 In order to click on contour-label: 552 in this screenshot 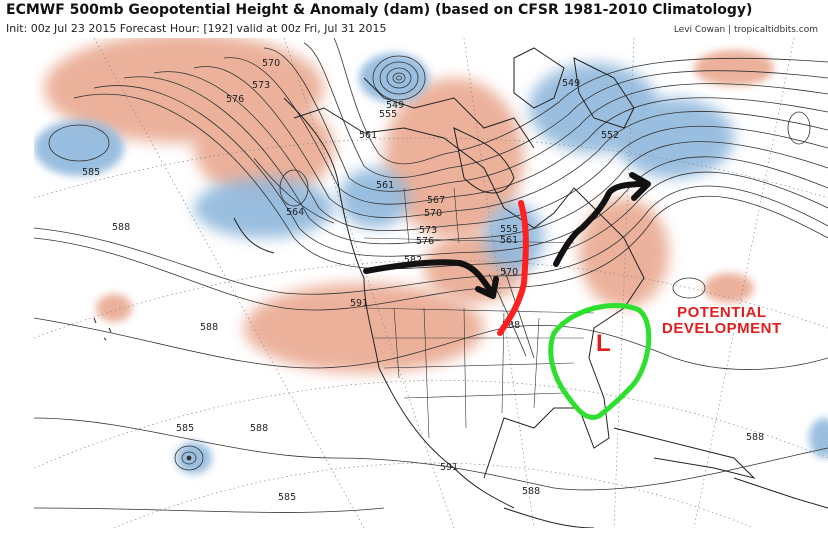, I will do `click(610, 135)`.